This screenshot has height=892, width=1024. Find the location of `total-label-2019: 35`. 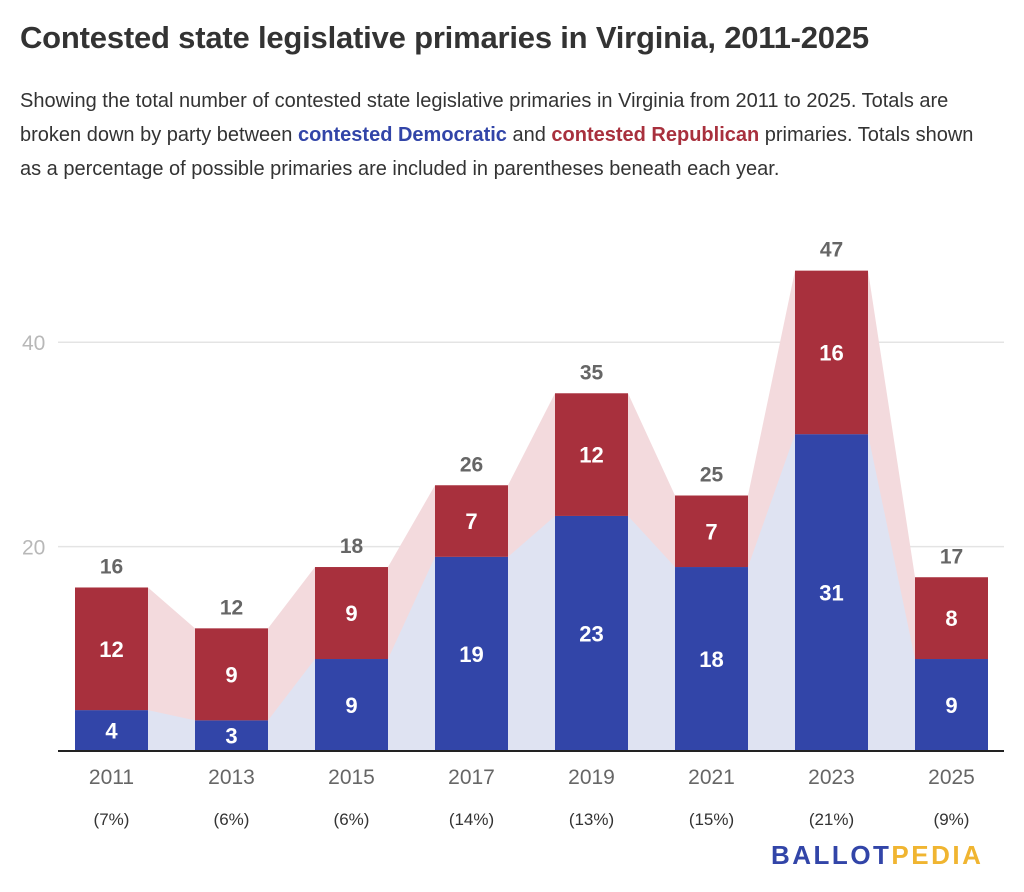

total-label-2019: 35 is located at coordinates (592, 372).